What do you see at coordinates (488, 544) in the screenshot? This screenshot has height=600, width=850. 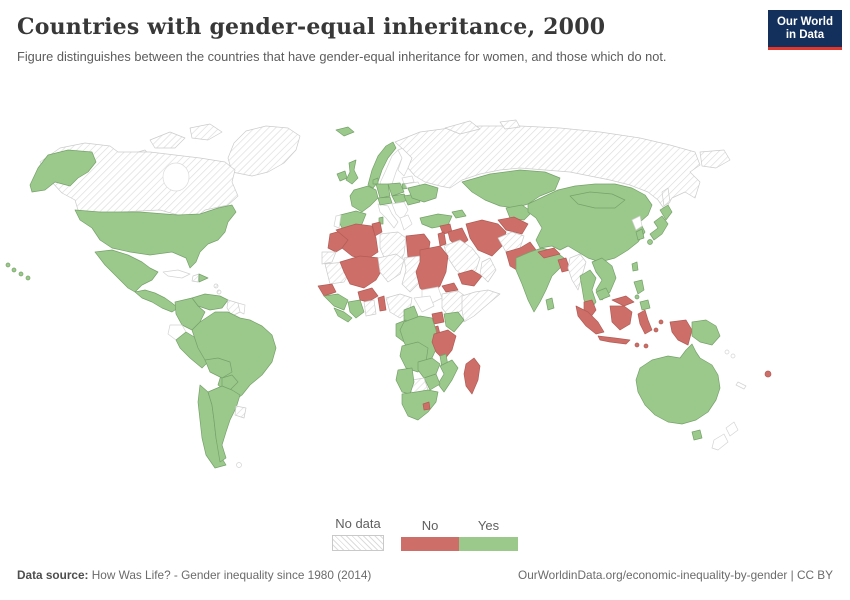 I see `legend-swatch-yes` at bounding box center [488, 544].